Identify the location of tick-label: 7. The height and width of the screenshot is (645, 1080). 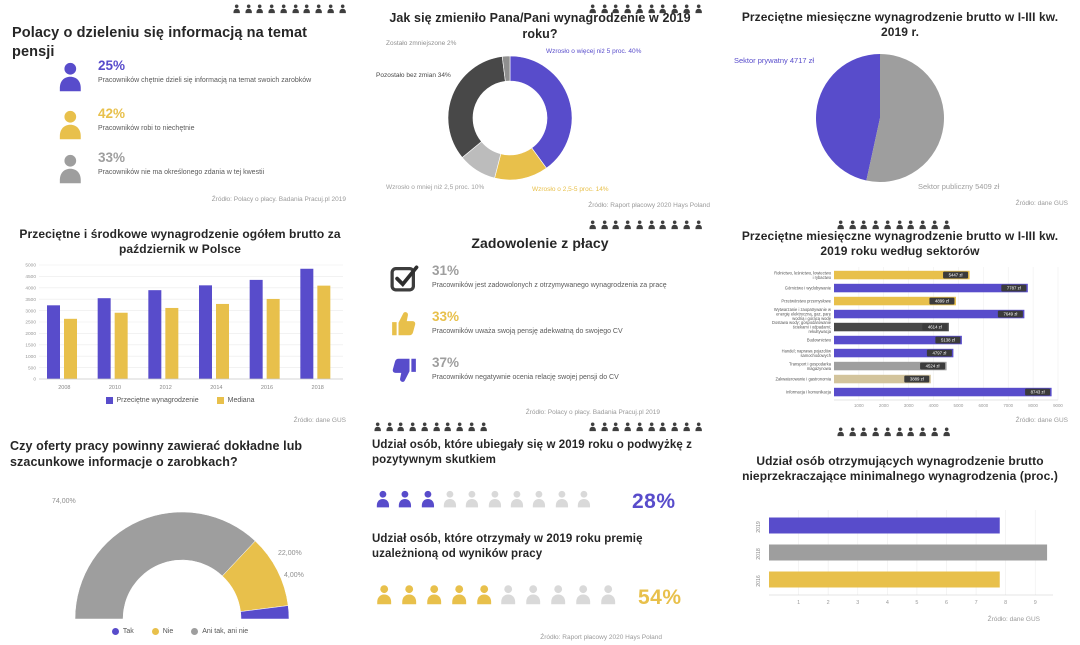
(976, 603).